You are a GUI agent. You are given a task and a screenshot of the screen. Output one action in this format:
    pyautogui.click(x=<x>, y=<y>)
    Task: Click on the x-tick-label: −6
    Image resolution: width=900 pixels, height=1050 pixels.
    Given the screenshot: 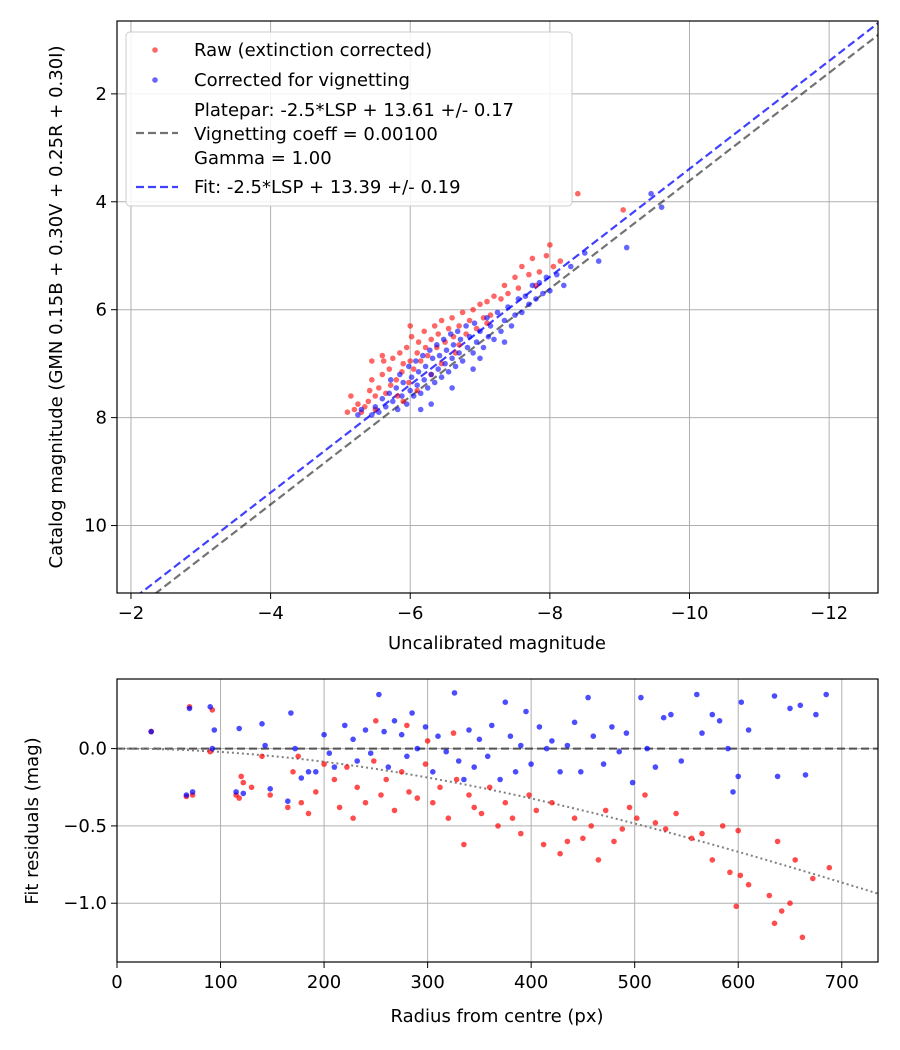 What is the action you would take?
    pyautogui.click(x=410, y=613)
    